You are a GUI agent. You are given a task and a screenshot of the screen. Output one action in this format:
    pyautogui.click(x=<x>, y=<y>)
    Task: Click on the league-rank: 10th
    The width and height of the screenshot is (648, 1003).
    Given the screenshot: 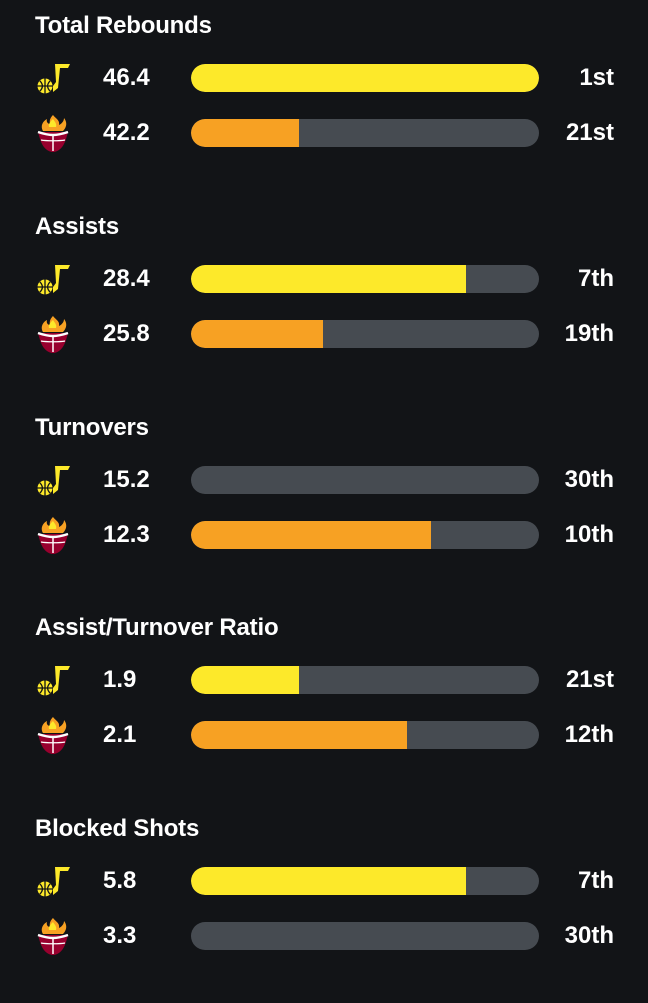 What is the action you would take?
    pyautogui.click(x=589, y=534)
    